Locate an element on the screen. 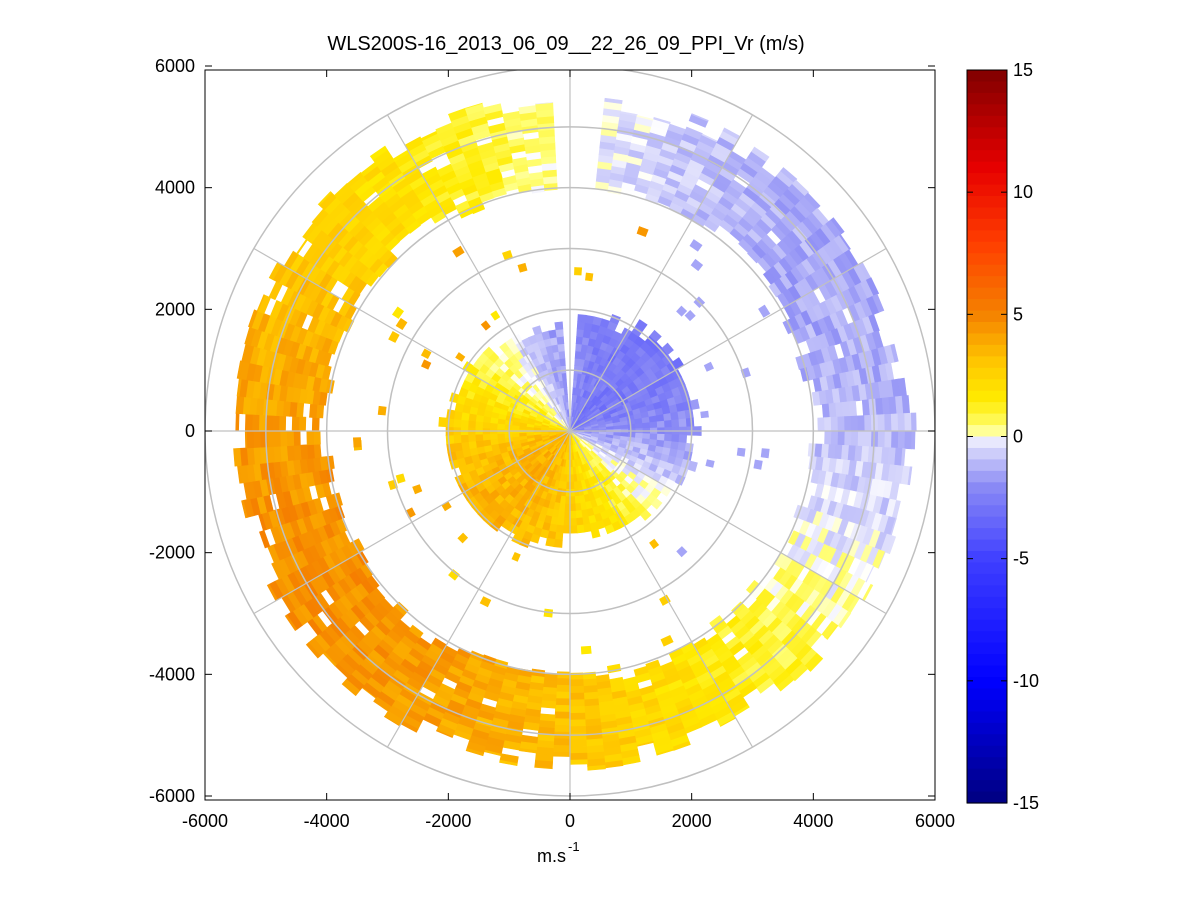 This screenshot has height=901, width=1201. colorbar-tick-label: -10 is located at coordinates (1026, 681).